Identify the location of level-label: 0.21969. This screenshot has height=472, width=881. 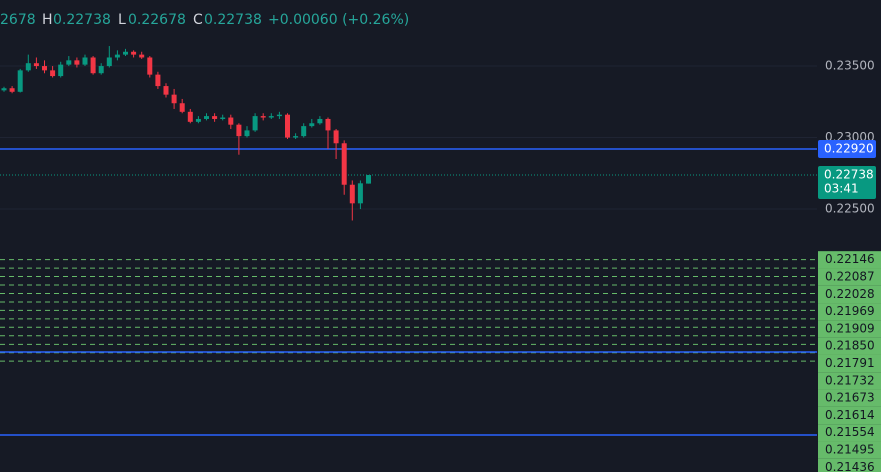
(850, 311).